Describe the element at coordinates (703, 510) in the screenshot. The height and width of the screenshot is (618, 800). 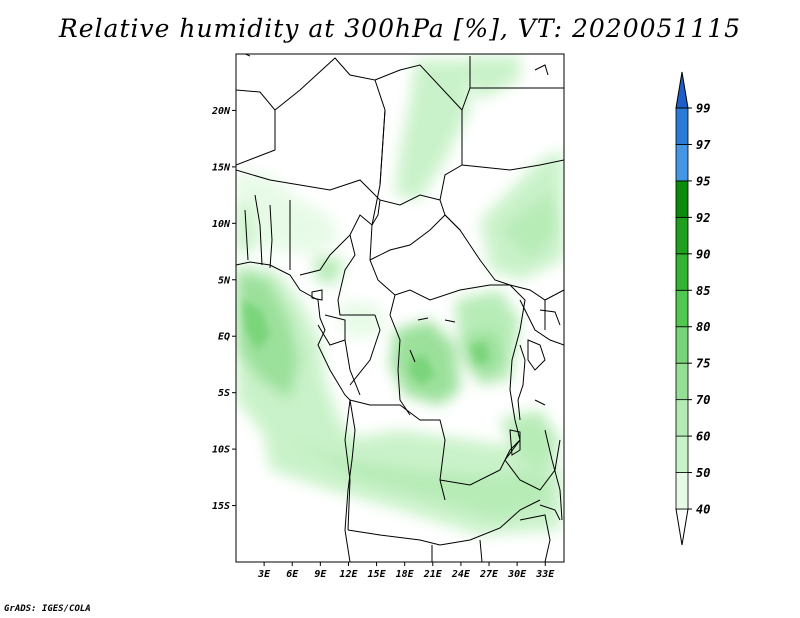
I see `colorbar-label: 40` at that location.